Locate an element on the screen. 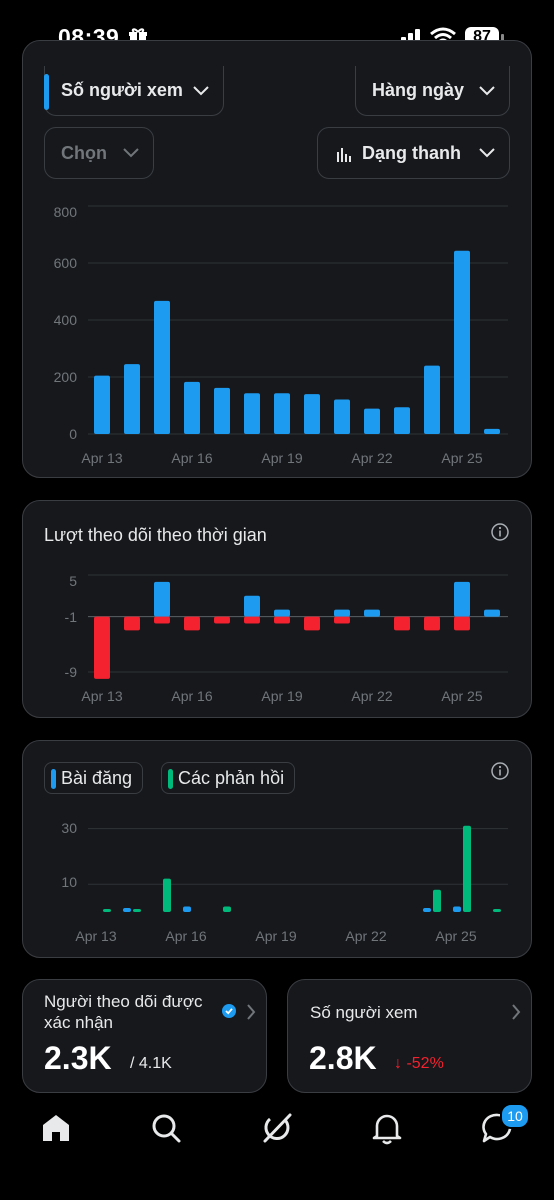 Image resolution: width=554 pixels, height=1200 pixels. y-tick-label: 0 is located at coordinates (73, 434).